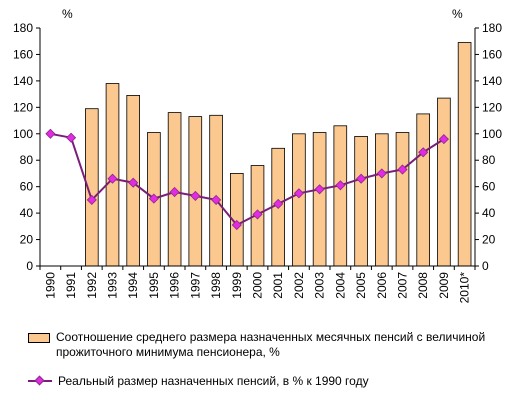  Describe the element at coordinates (492, 134) in the screenshot. I see `right-tick-label: 100` at that location.